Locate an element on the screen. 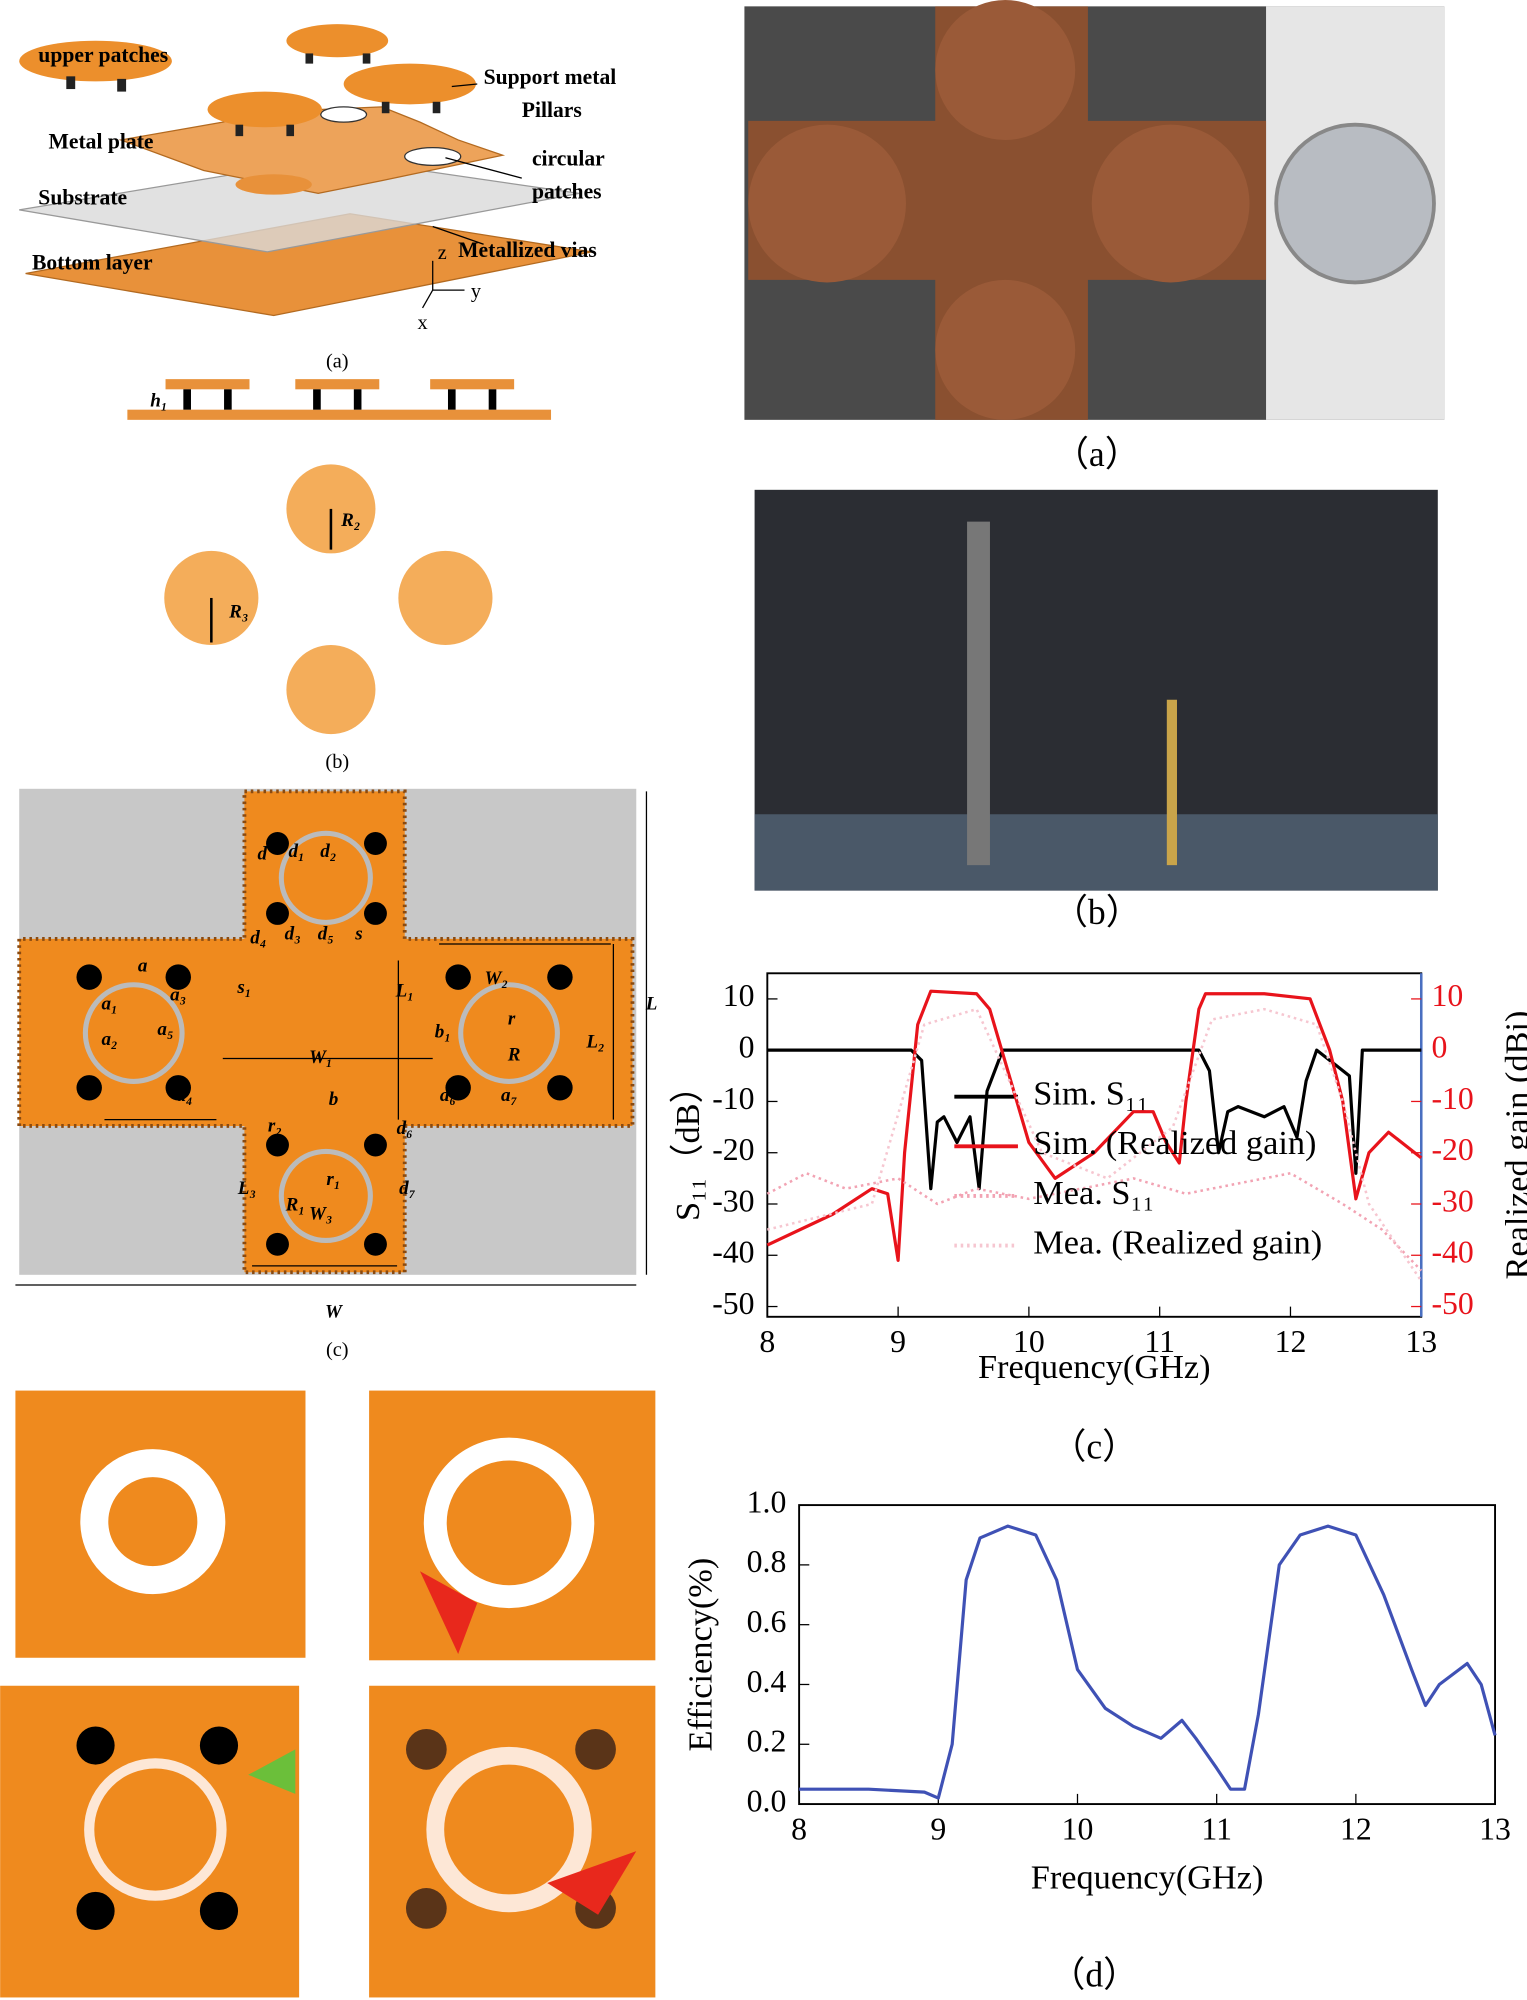 The width and height of the screenshot is (1527, 2000). y-tick-label: -30 is located at coordinates (733, 1200).